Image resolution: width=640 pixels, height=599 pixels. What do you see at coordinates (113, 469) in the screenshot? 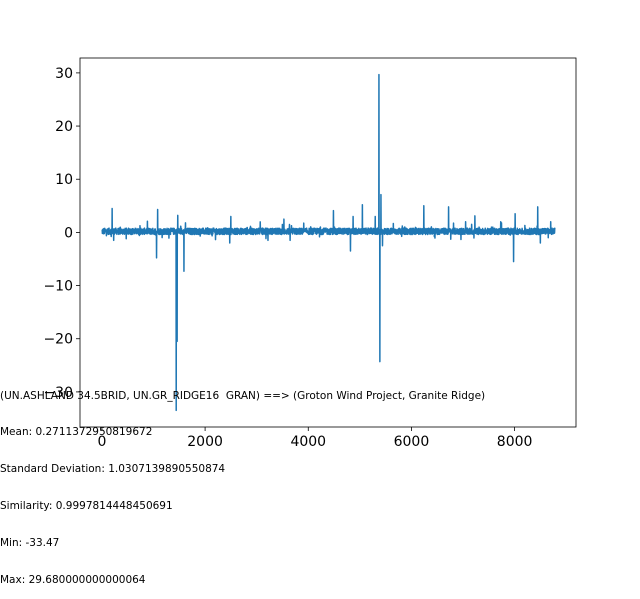
I see `annotation-std: Standard Deviation: 1.0307139890550874` at bounding box center [113, 469].